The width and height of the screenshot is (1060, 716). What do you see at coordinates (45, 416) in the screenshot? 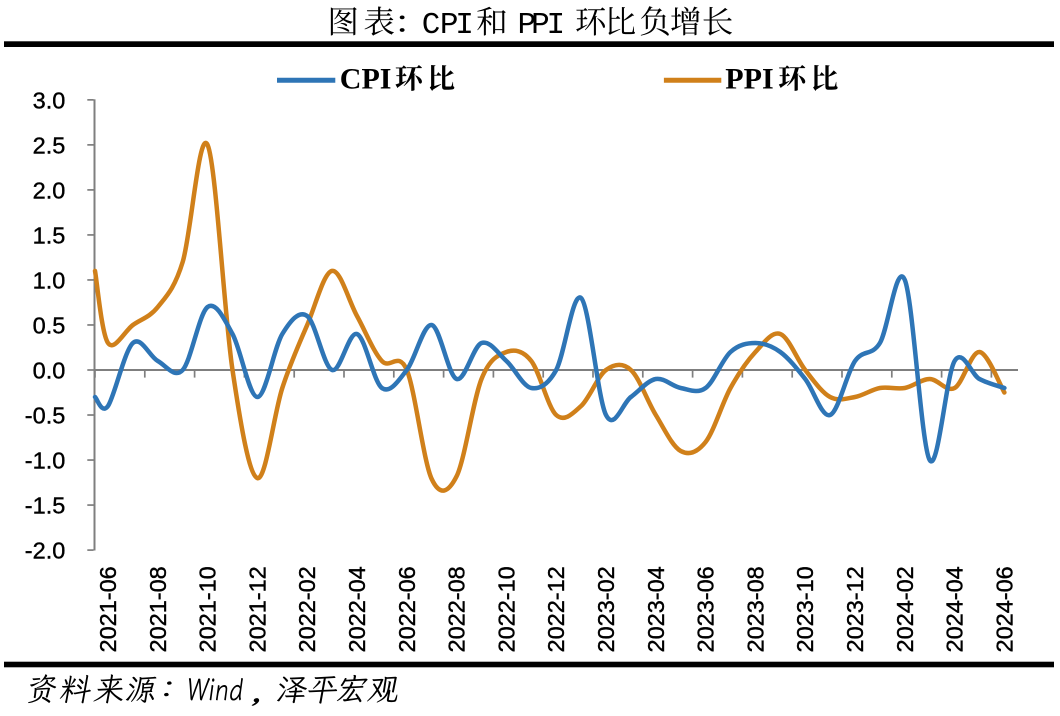
I see `svg-text: -0.5` at bounding box center [45, 416].